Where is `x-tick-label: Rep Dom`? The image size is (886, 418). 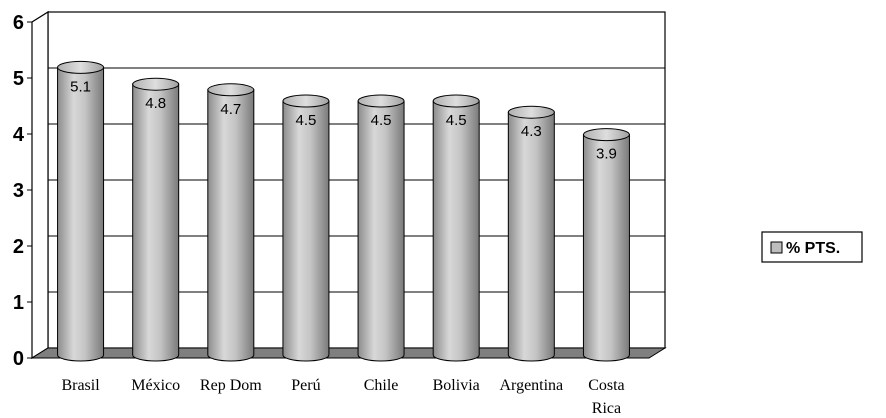
x-tick-label: Rep Dom is located at coordinates (231, 385).